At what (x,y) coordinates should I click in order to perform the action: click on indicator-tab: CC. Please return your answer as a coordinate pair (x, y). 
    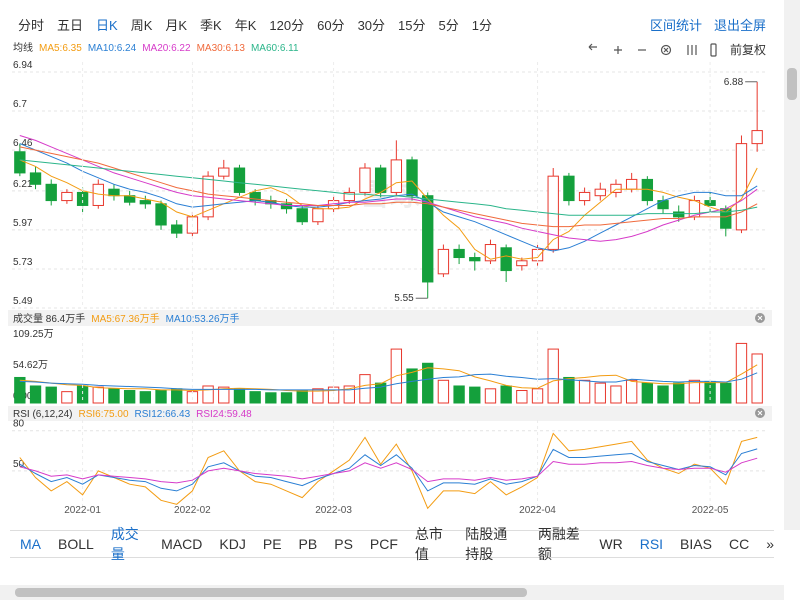
    Looking at the image, I should click on (739, 544).